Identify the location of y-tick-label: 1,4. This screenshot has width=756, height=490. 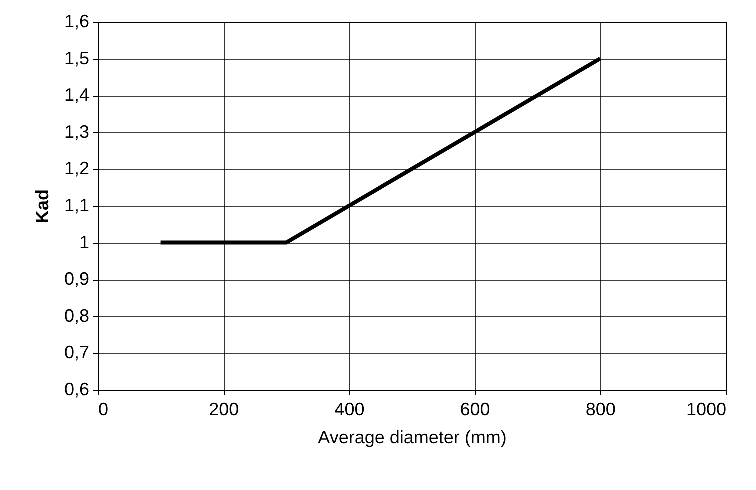
(77, 95).